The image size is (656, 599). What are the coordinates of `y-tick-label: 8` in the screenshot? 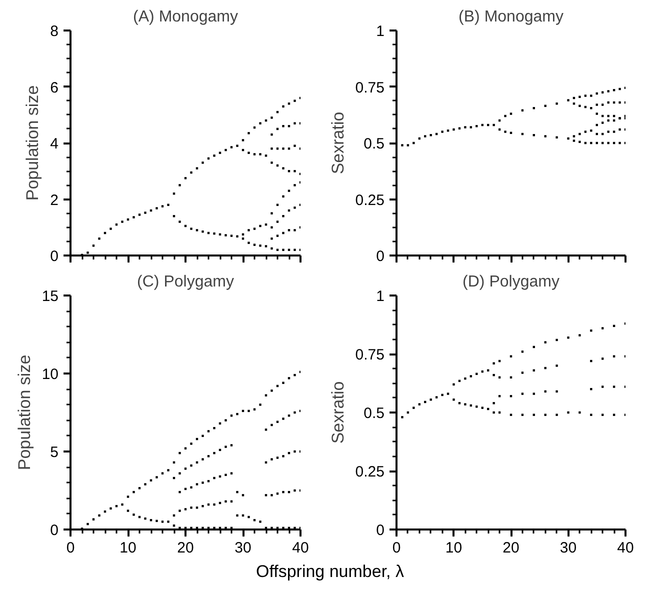 It's located at (54, 31).